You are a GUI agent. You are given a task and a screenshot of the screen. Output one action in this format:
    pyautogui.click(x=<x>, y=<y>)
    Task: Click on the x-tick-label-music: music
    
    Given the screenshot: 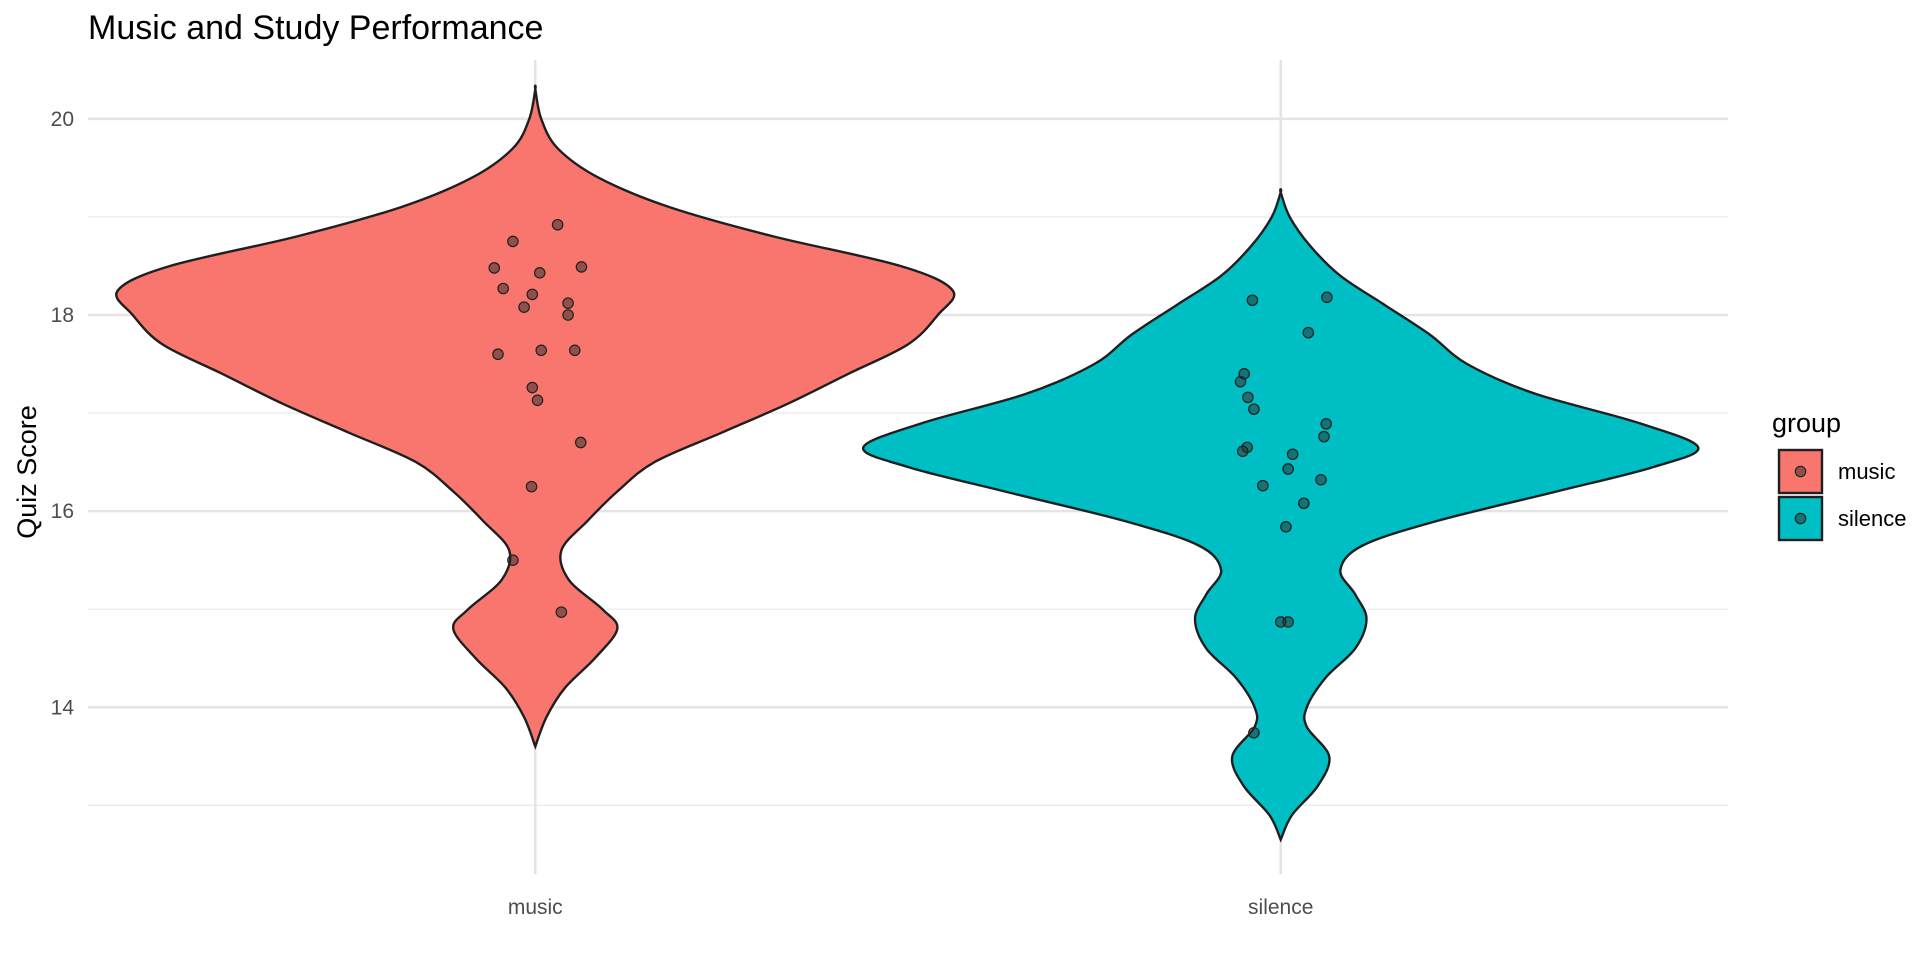 What is the action you would take?
    pyautogui.click(x=535, y=907)
    